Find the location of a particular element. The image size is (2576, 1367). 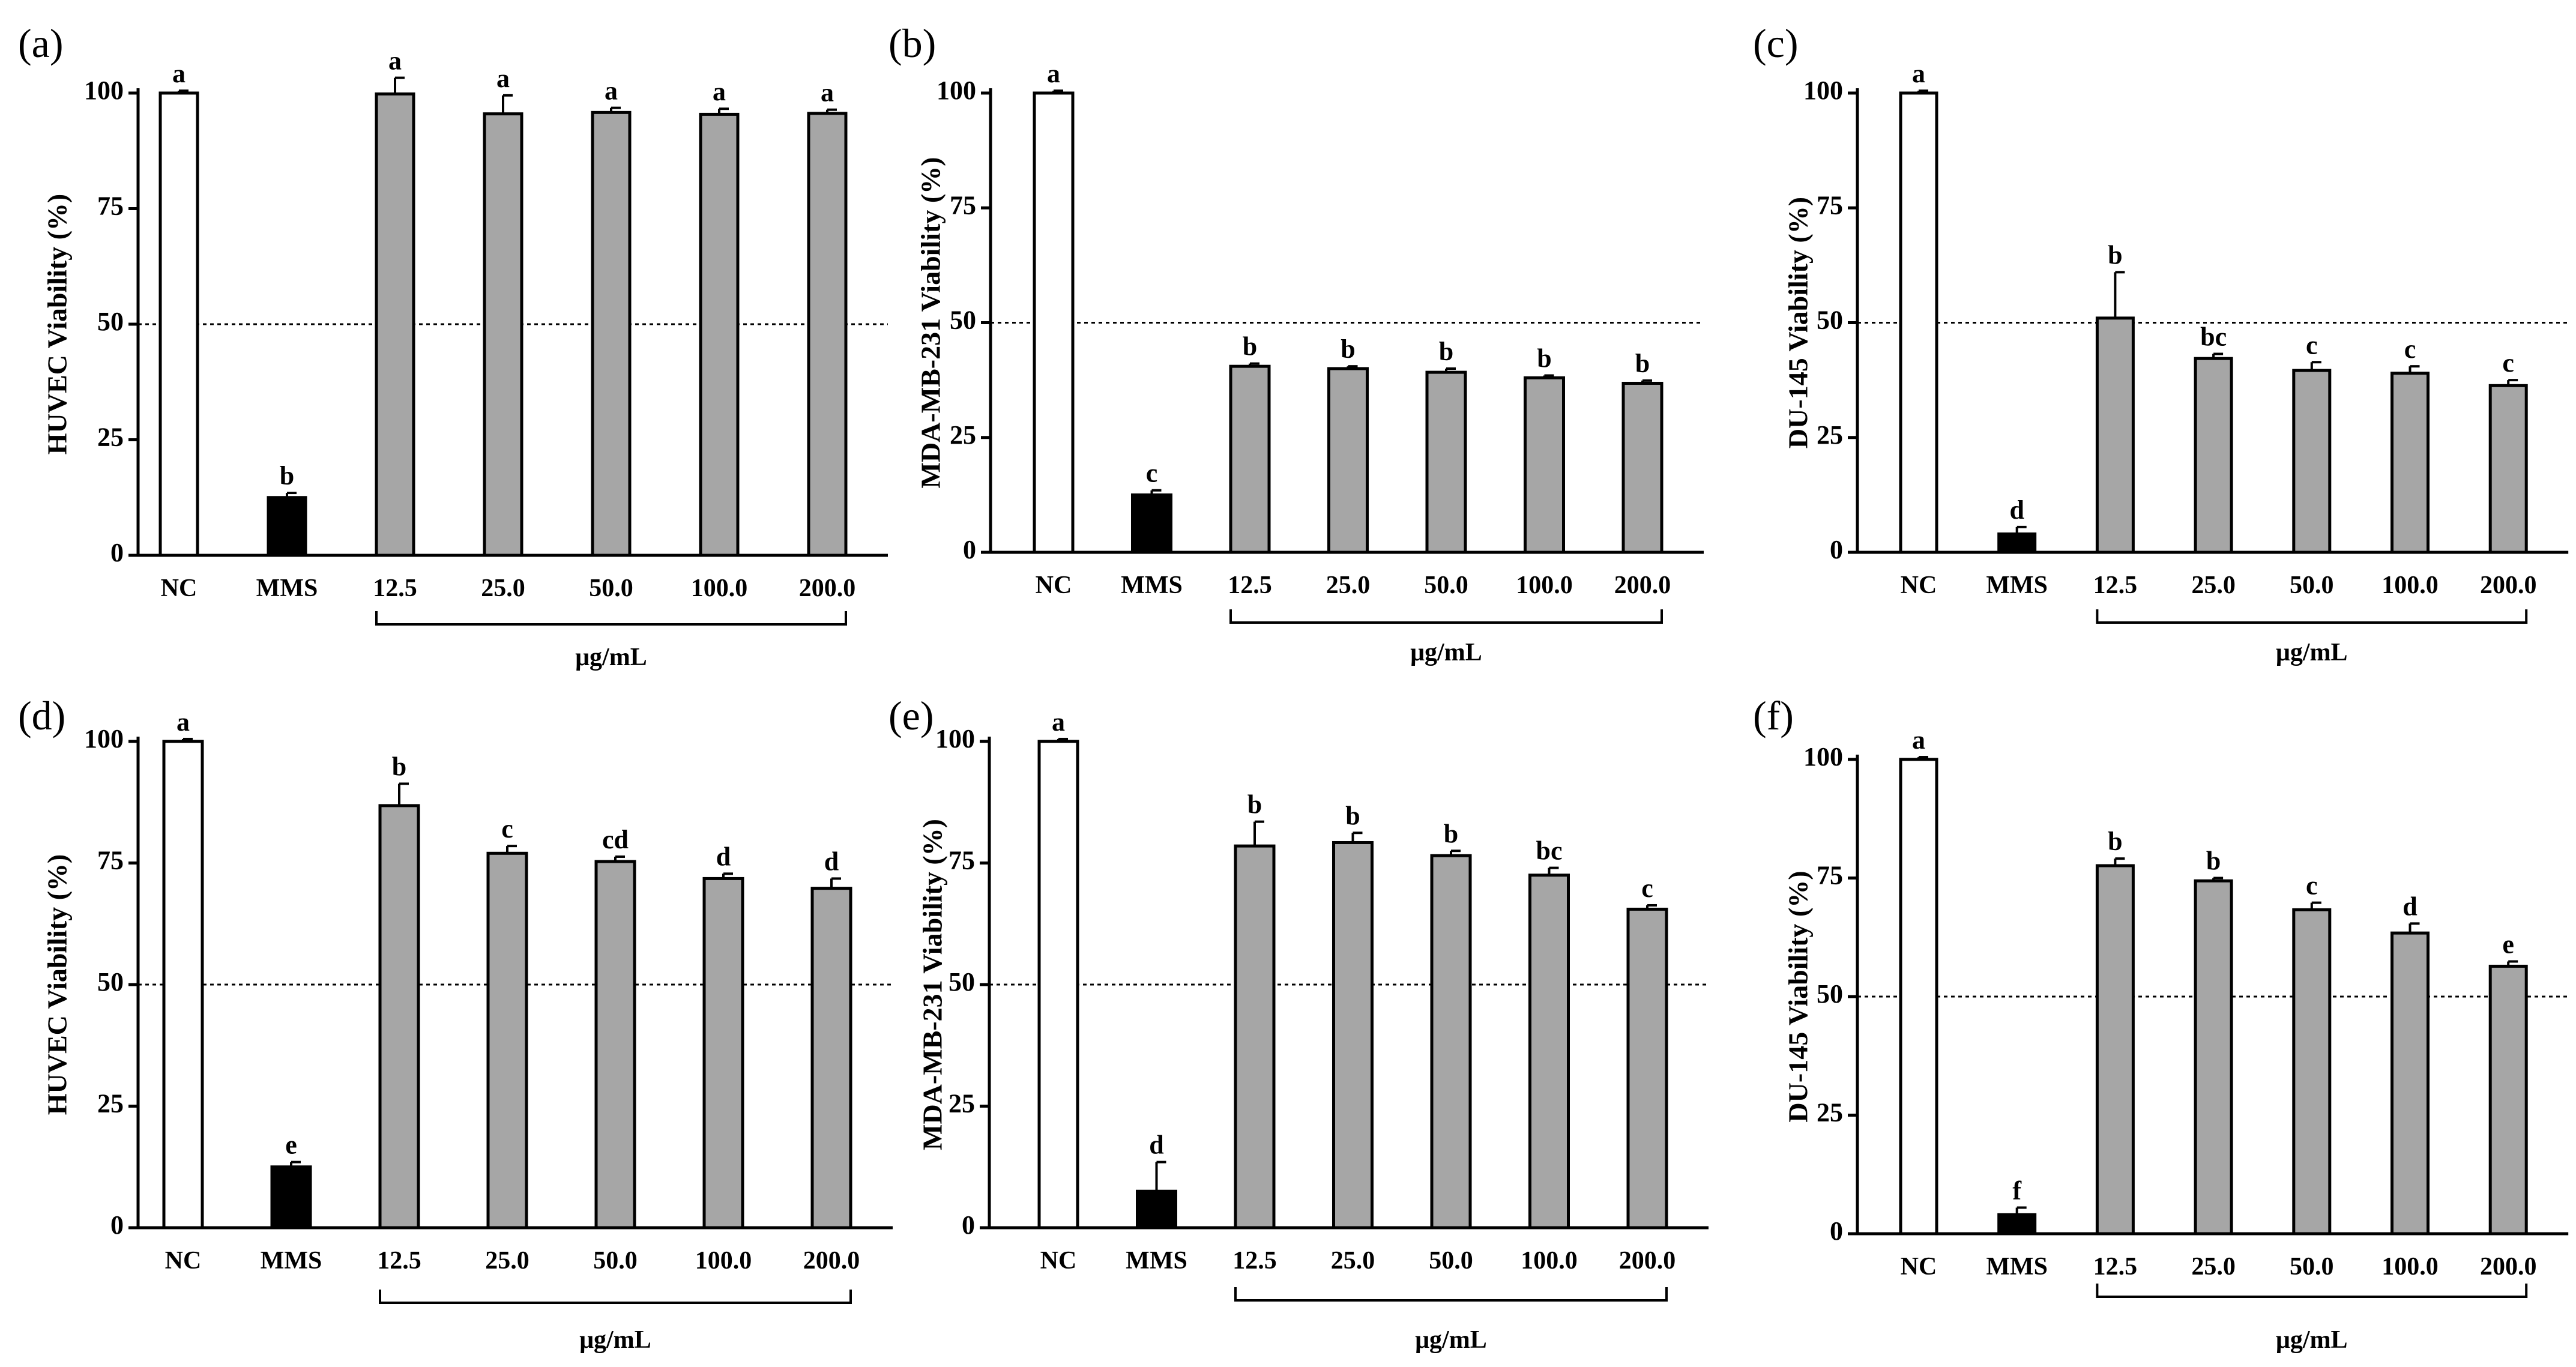

y-axis-label: HUVEC Viability (%) is located at coordinates (57, 324).